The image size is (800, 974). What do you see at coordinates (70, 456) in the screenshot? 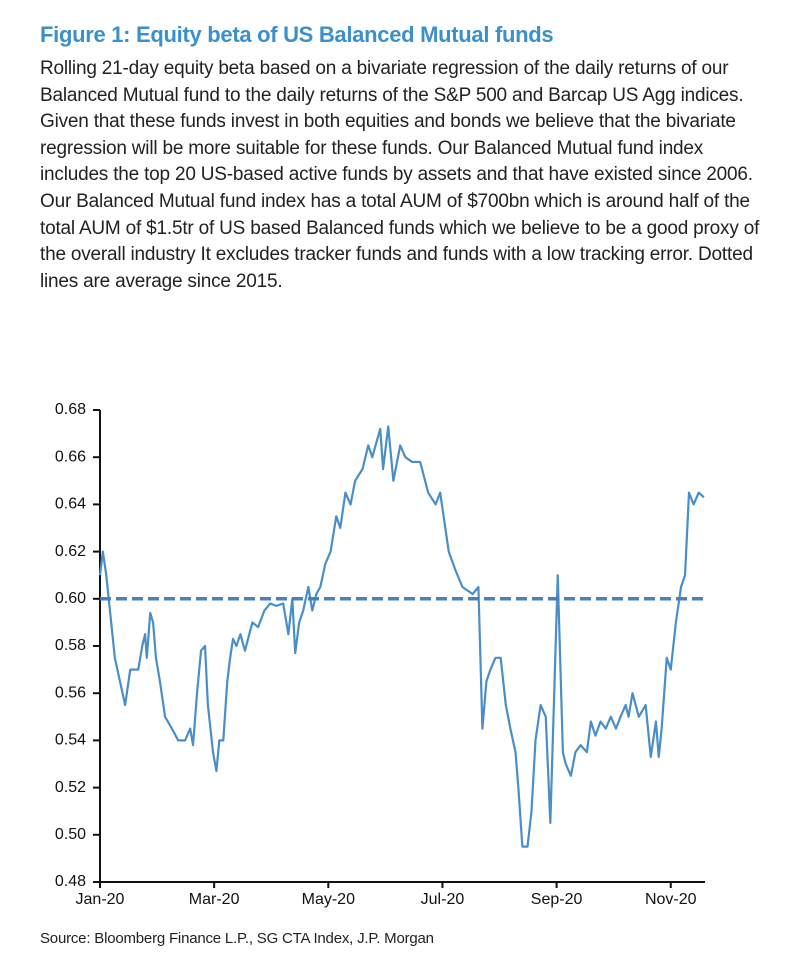
I see `y-tick-label: 0.66` at bounding box center [70, 456].